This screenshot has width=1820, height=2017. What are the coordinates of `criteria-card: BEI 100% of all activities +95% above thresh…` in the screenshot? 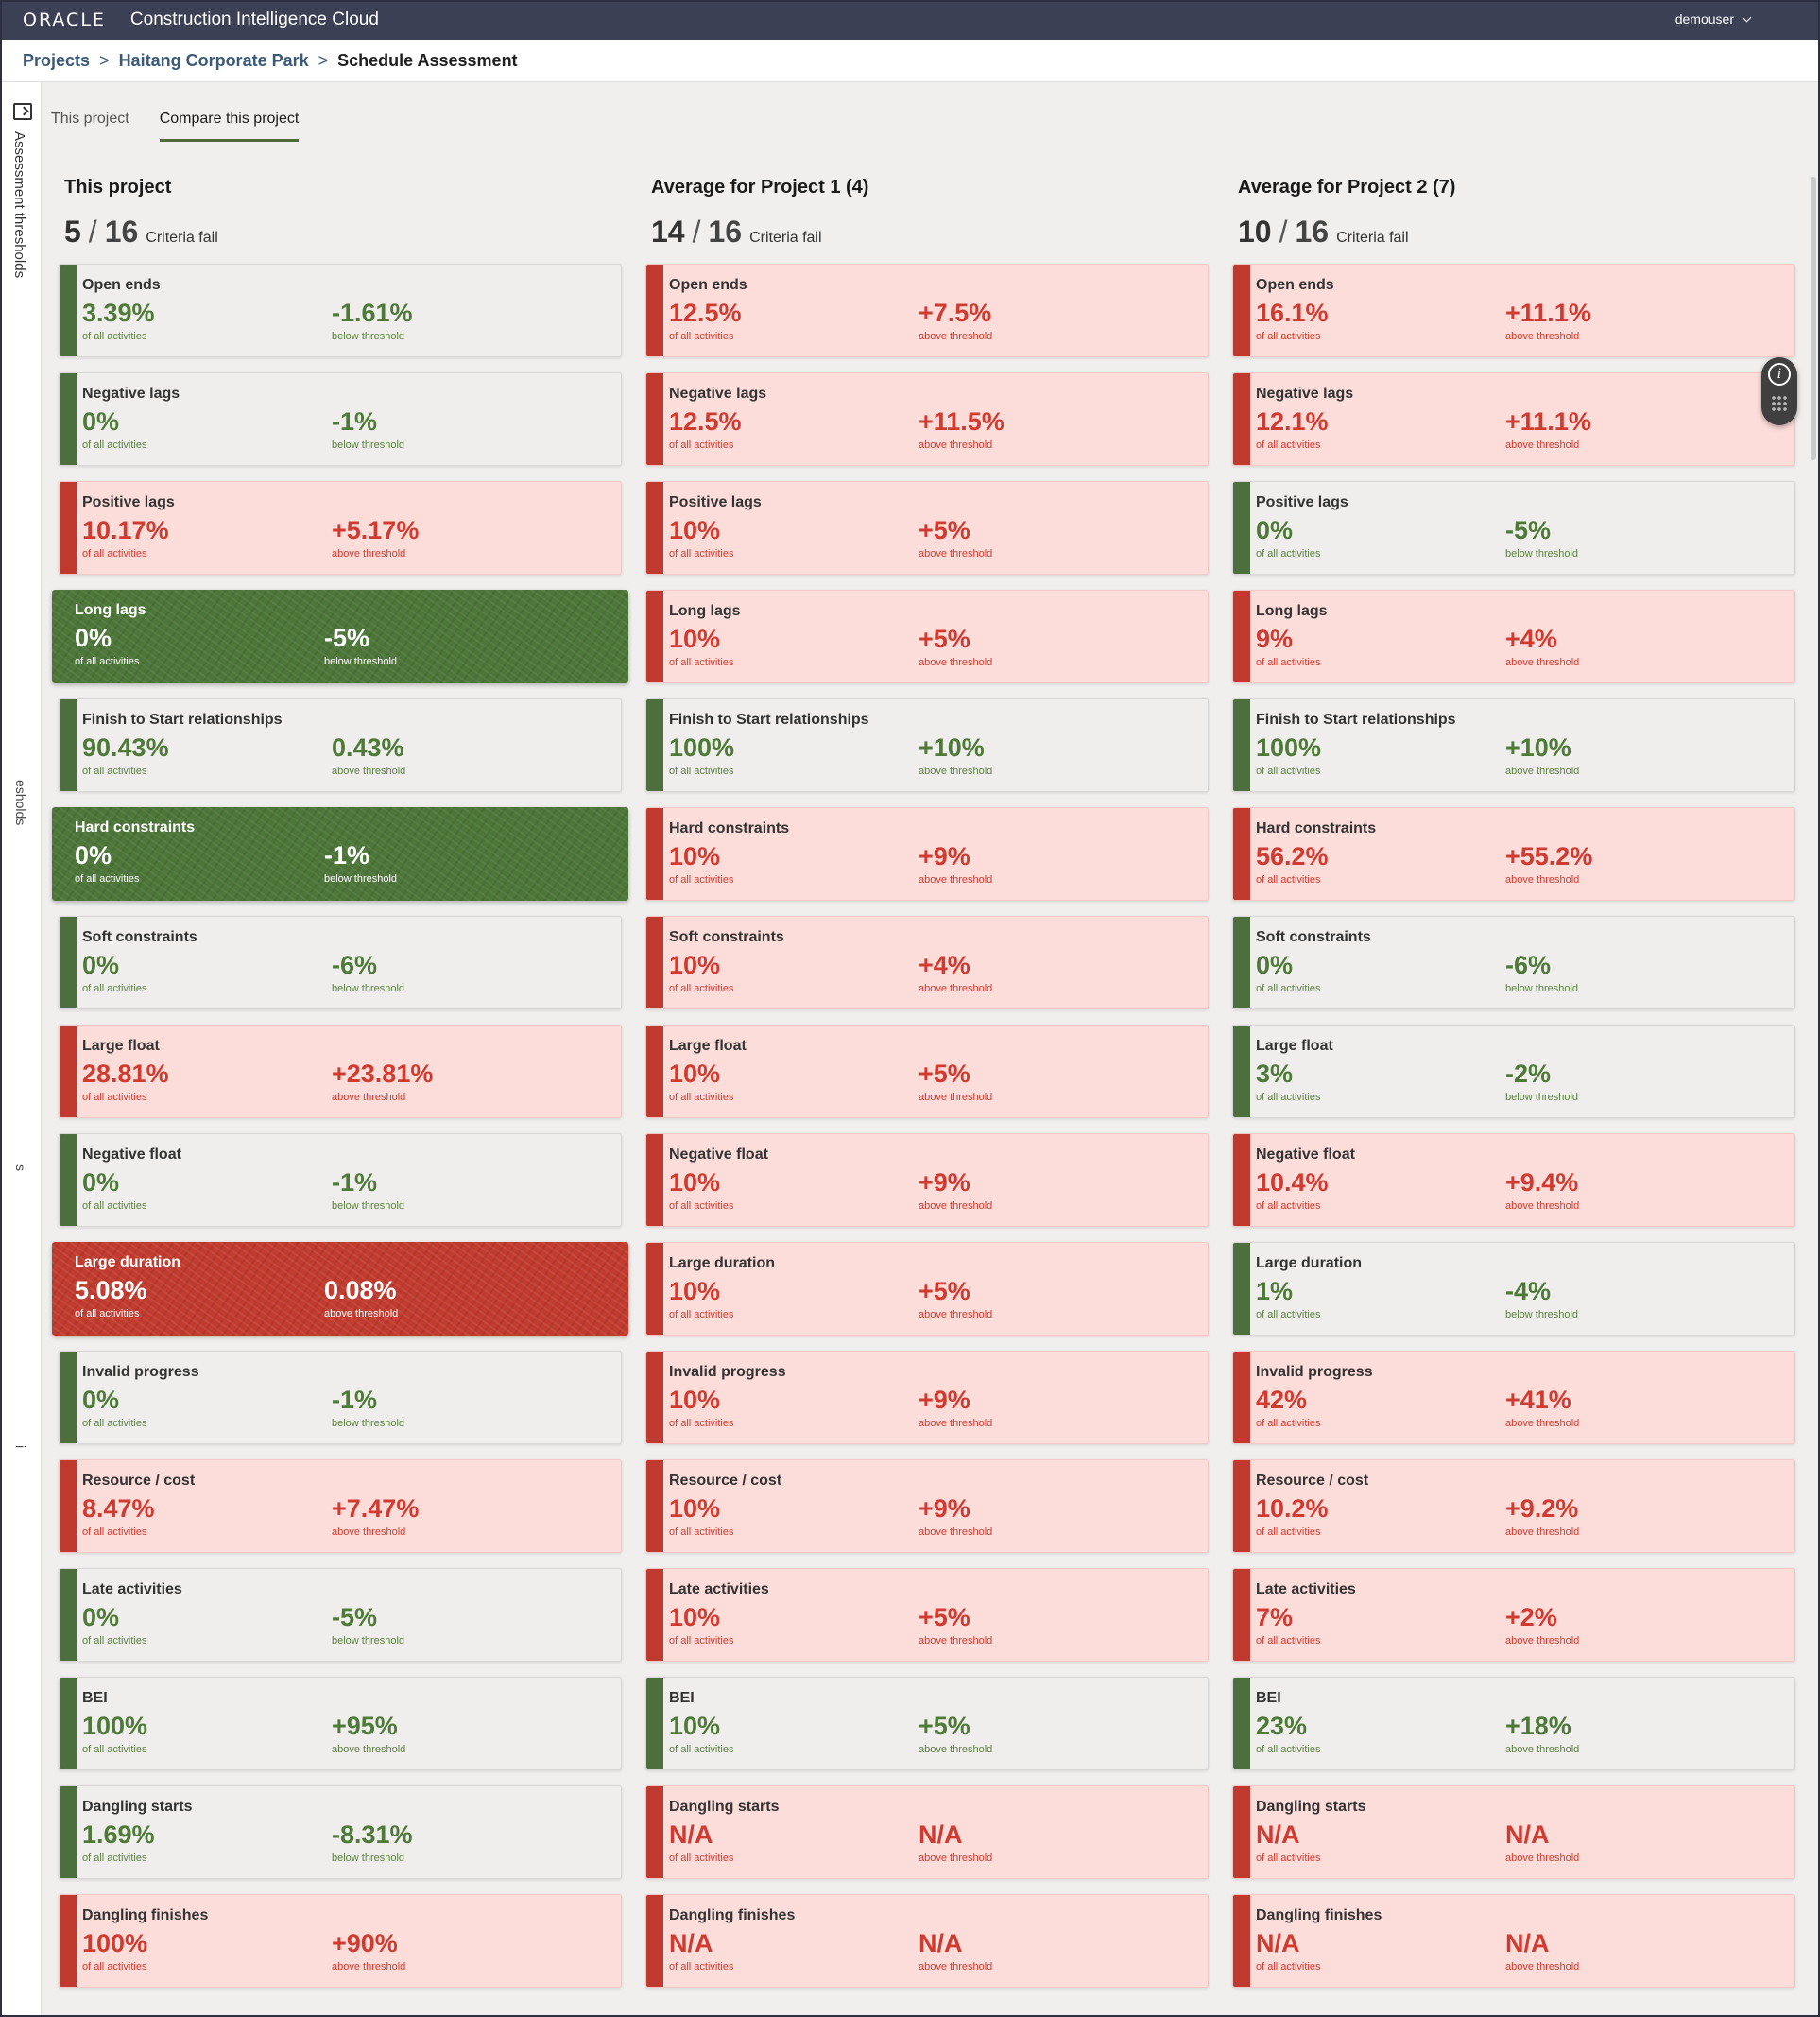 It's located at (340, 1723).